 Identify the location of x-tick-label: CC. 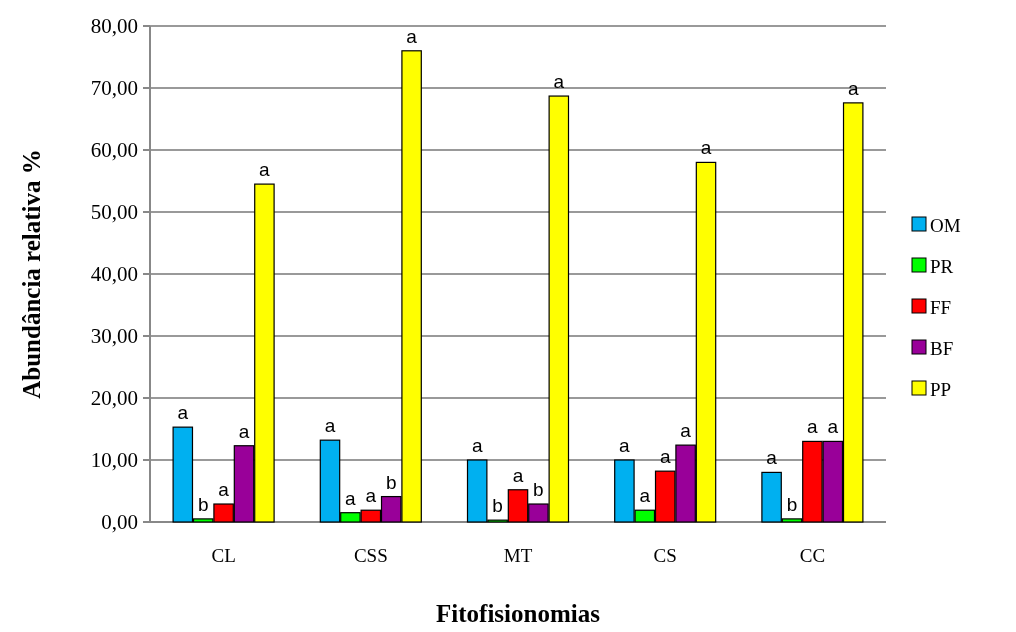
(812, 555).